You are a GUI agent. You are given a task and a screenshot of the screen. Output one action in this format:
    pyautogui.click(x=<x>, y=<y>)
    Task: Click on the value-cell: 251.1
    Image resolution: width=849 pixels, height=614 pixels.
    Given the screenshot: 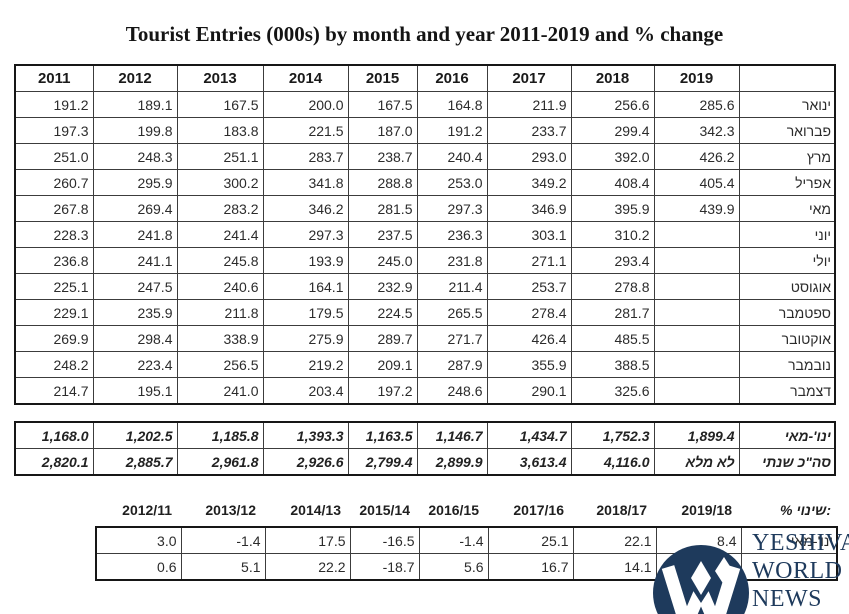 What is the action you would take?
    pyautogui.click(x=220, y=156)
    